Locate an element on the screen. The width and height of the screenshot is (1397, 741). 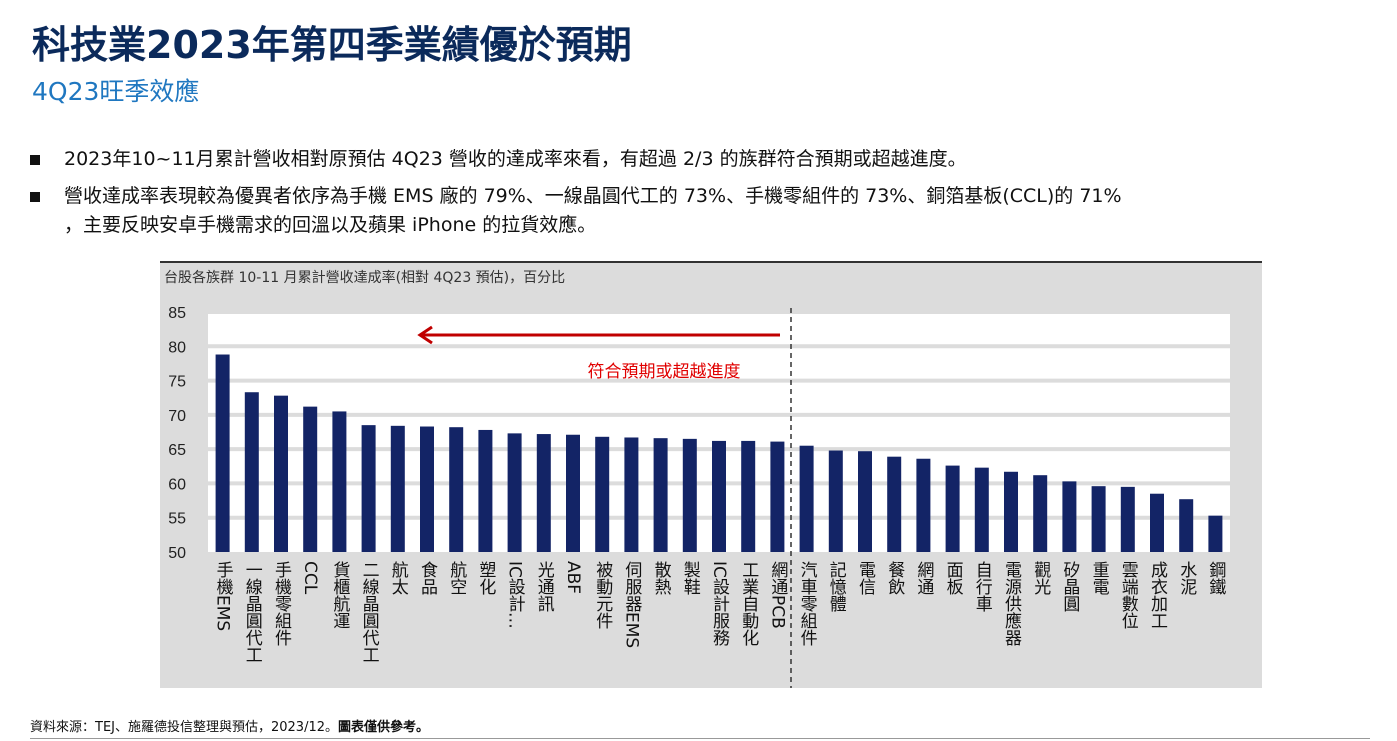
y-tick-label: 50 is located at coordinates (177, 553).